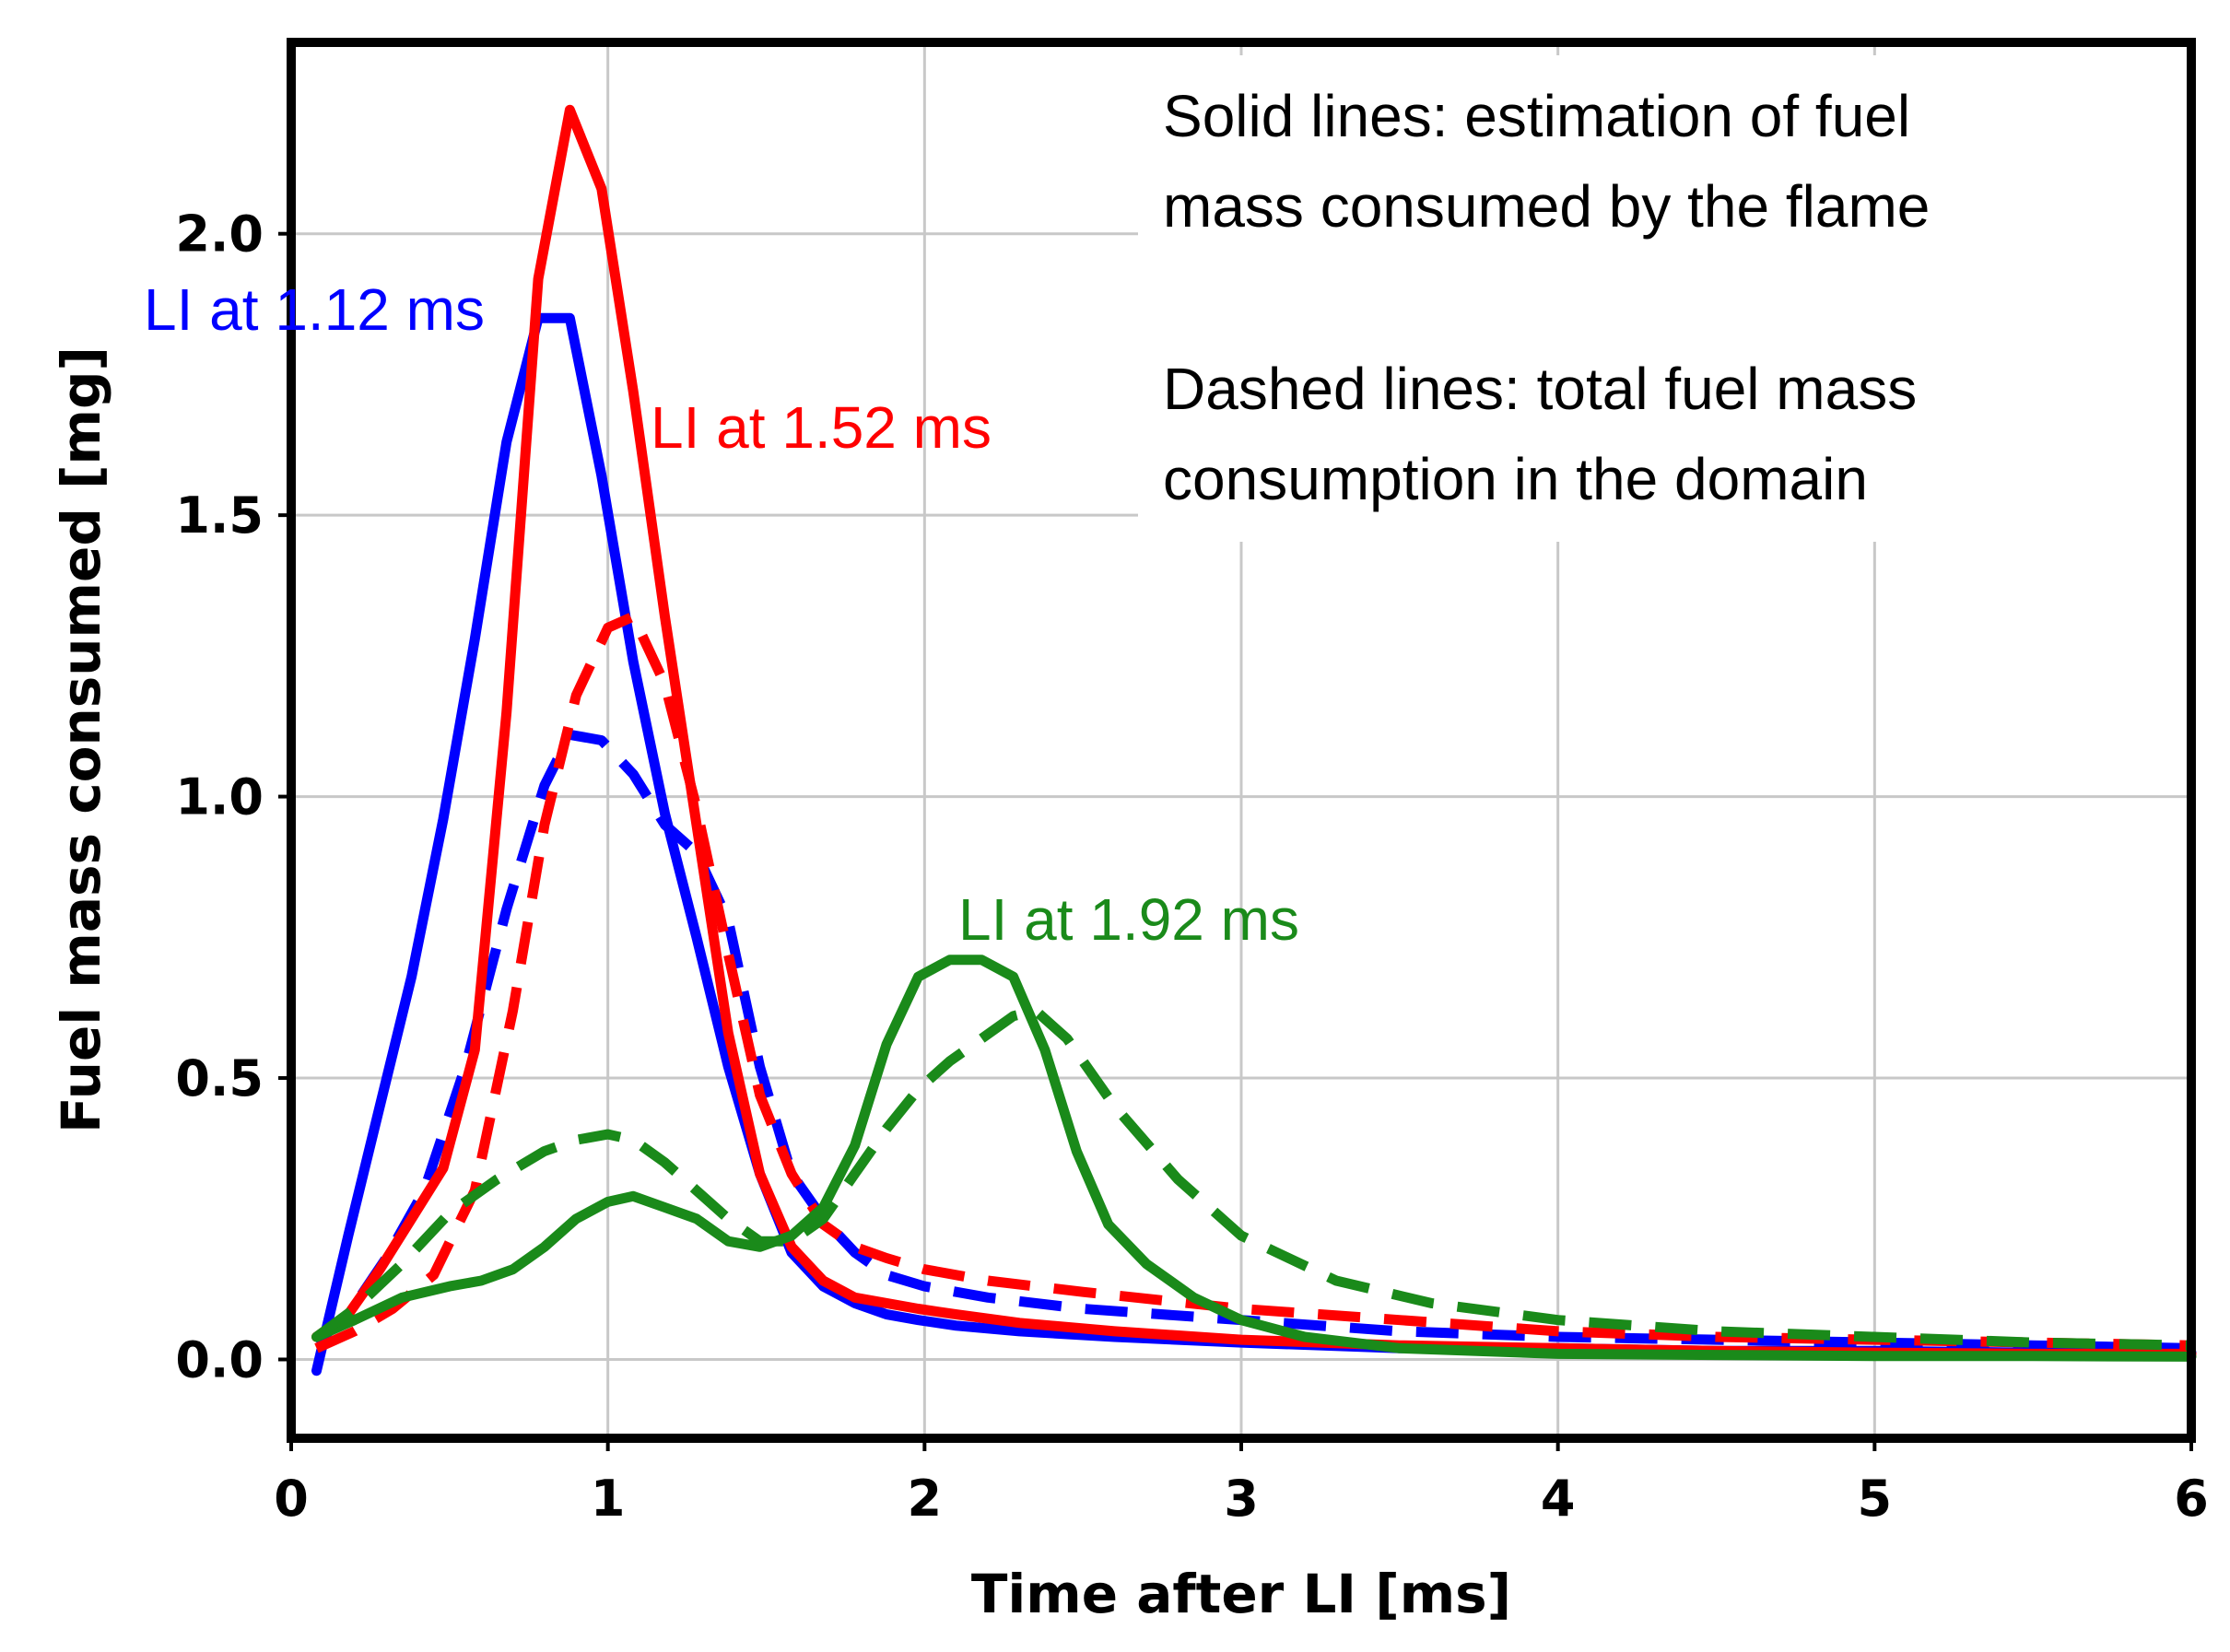 The image size is (2230, 1652). Describe the element at coordinates (1547, 206) in the screenshot. I see `annotation-solid-line2: mass consumed by the flame` at that location.